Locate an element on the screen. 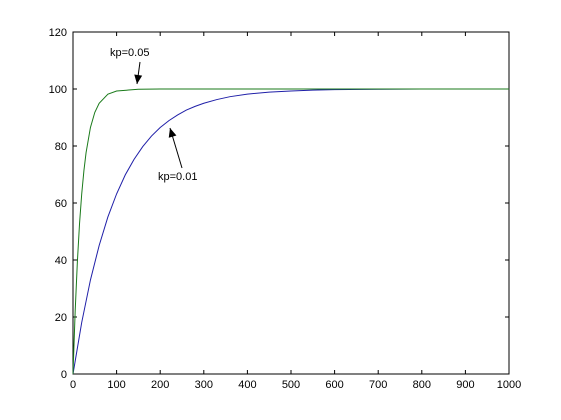 Image resolution: width=561 pixels, height=420 pixels. x-tick-label: 200 is located at coordinates (160, 385).